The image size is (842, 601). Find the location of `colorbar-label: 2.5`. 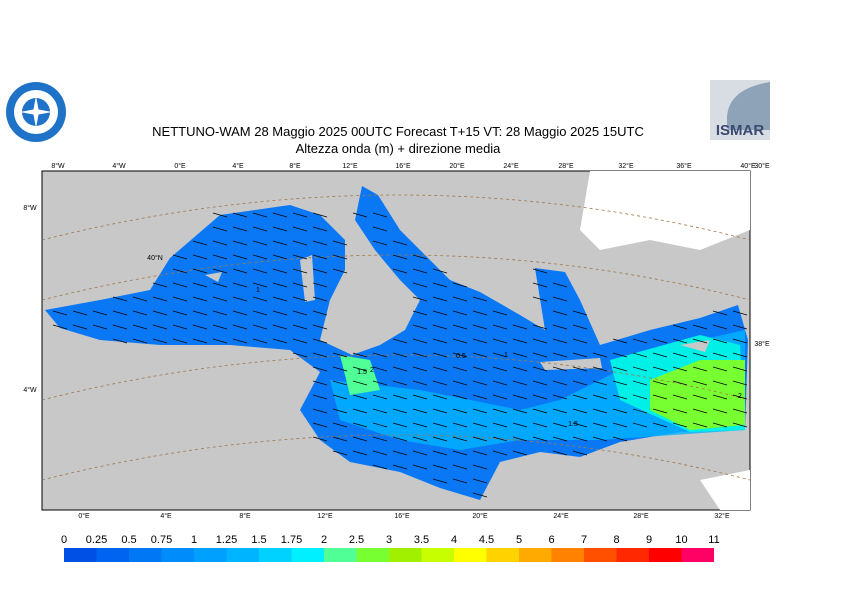

colorbar-label: 2.5 is located at coordinates (356, 540).